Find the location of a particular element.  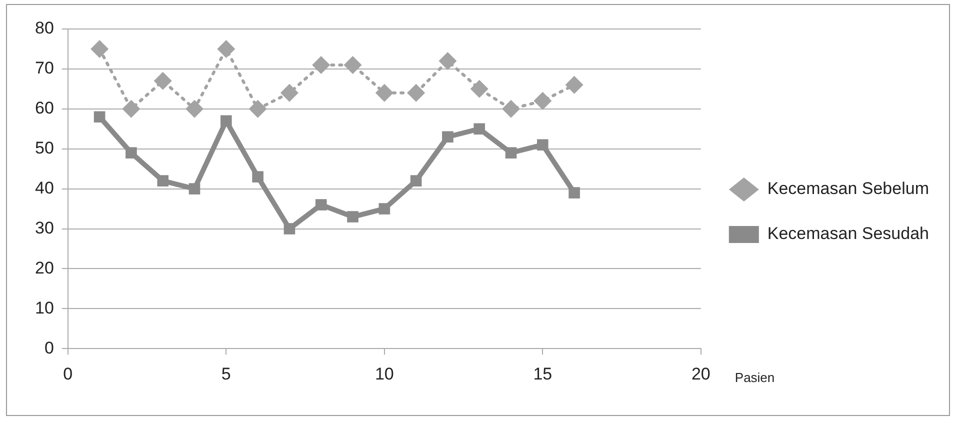

y-tick-label: 10 is located at coordinates (44, 308).